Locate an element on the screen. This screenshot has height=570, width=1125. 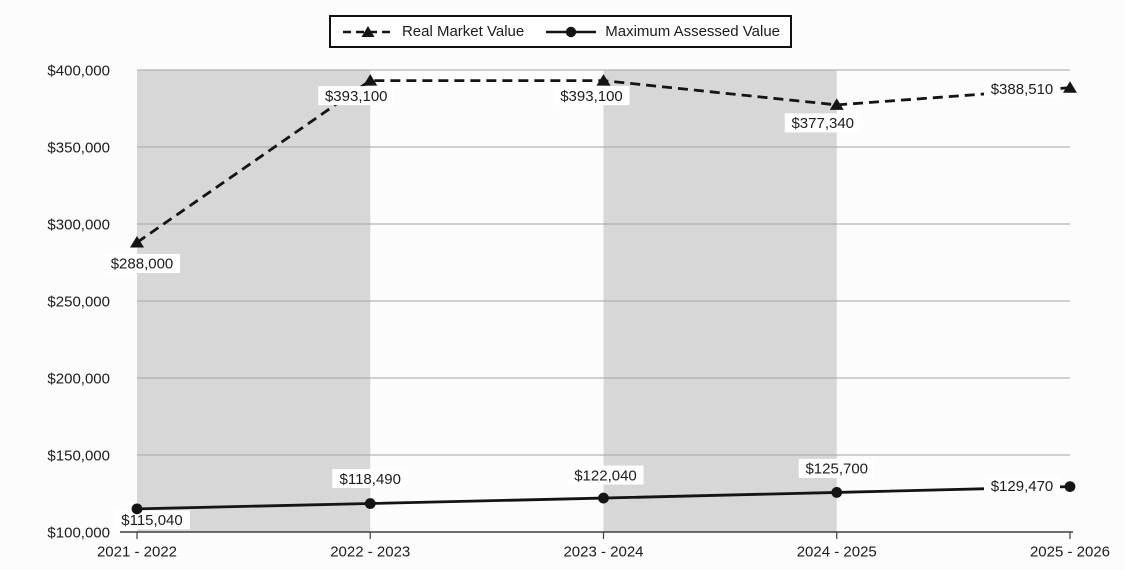
solid-line-circle-marker-icon is located at coordinates (571, 31).